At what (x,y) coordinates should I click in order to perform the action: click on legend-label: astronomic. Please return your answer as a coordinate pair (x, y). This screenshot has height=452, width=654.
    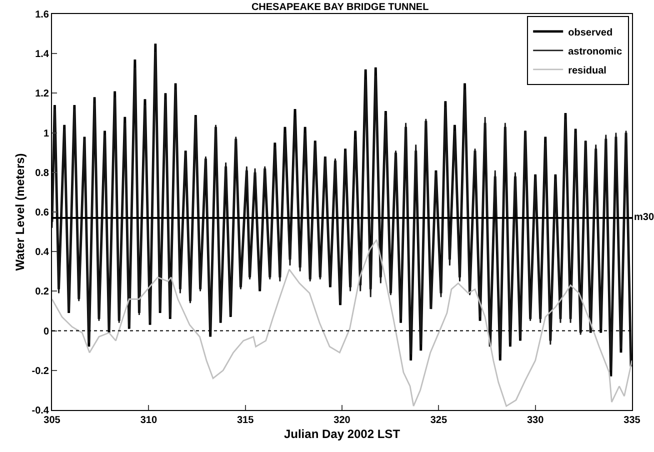
    Looking at the image, I should click on (595, 52).